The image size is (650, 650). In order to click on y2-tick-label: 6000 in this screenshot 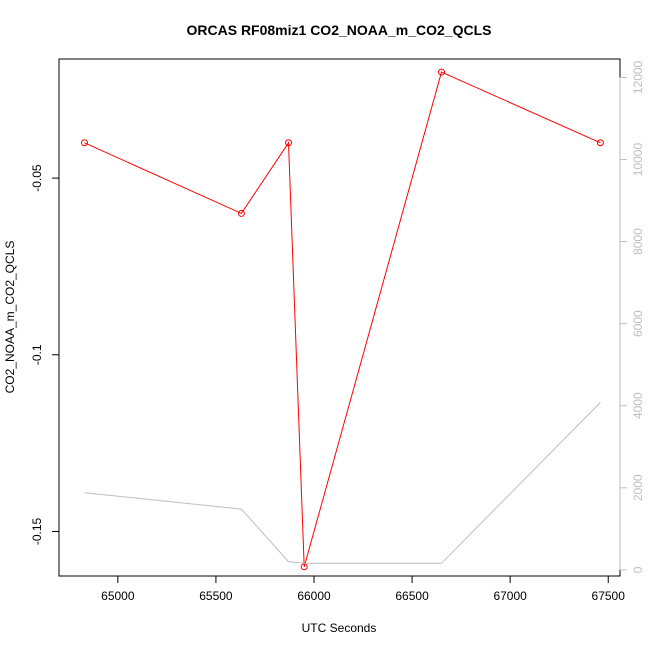, I will do `click(638, 323)`.